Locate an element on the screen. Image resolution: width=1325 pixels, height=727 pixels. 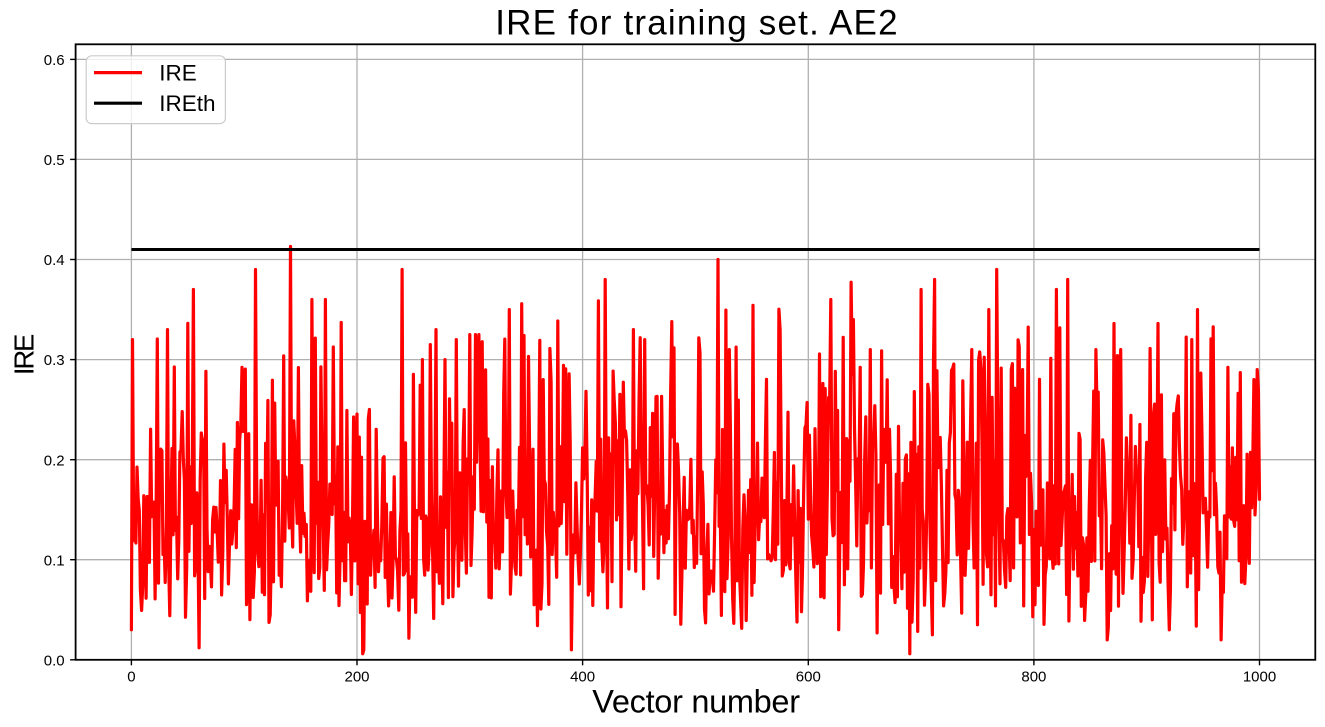
svg-text: Vector number is located at coordinates (696, 702).